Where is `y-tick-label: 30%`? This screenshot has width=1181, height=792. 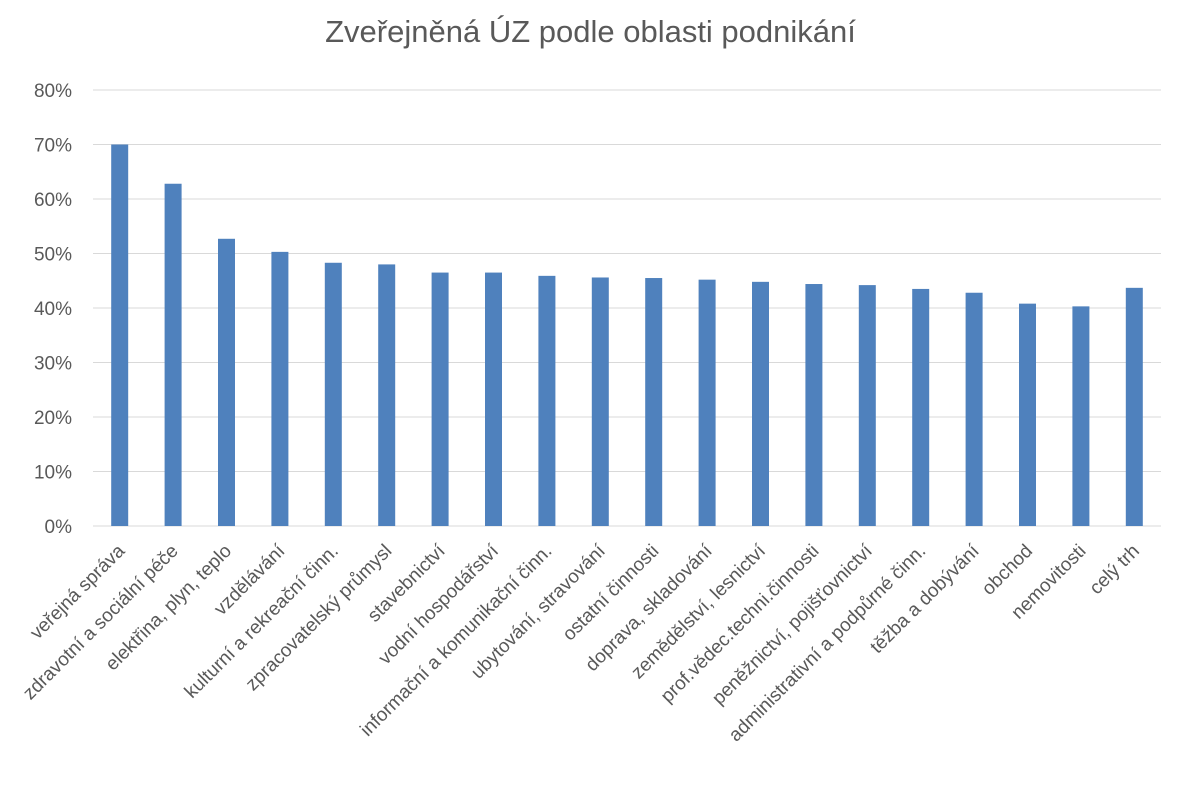 y-tick-label: 30% is located at coordinates (53, 364).